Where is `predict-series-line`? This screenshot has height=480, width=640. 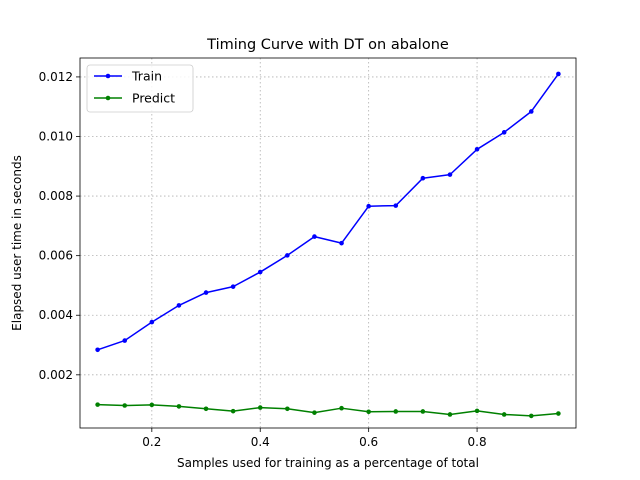 predict-series-line is located at coordinates (328, 410).